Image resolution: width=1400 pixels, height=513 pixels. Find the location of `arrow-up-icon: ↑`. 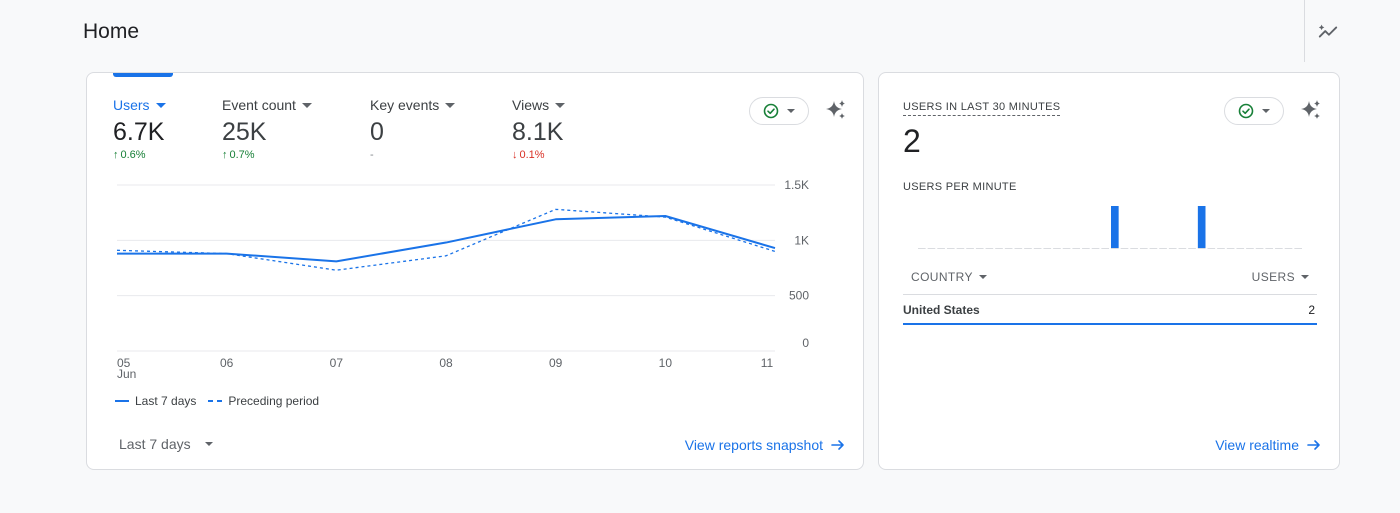

arrow-up-icon: ↑ is located at coordinates (225, 155).